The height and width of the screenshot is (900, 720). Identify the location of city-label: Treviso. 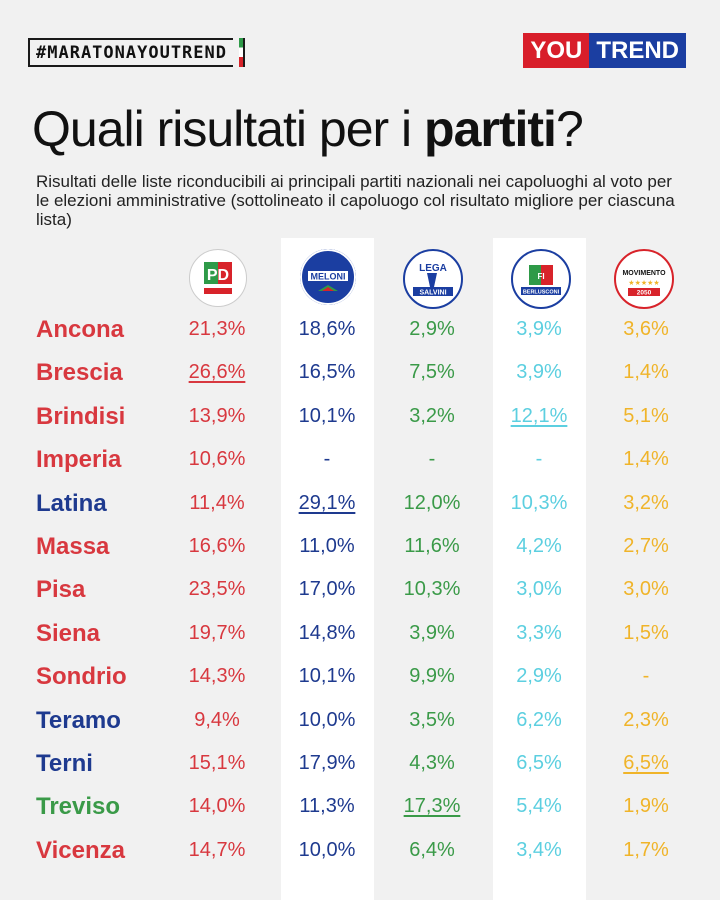
(78, 807).